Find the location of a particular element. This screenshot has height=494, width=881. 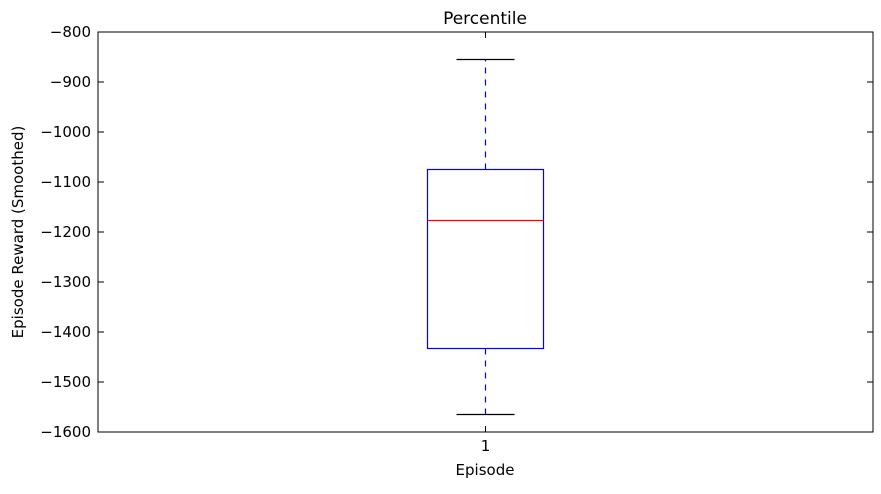

y-tick-label: −800 is located at coordinates (70, 32).